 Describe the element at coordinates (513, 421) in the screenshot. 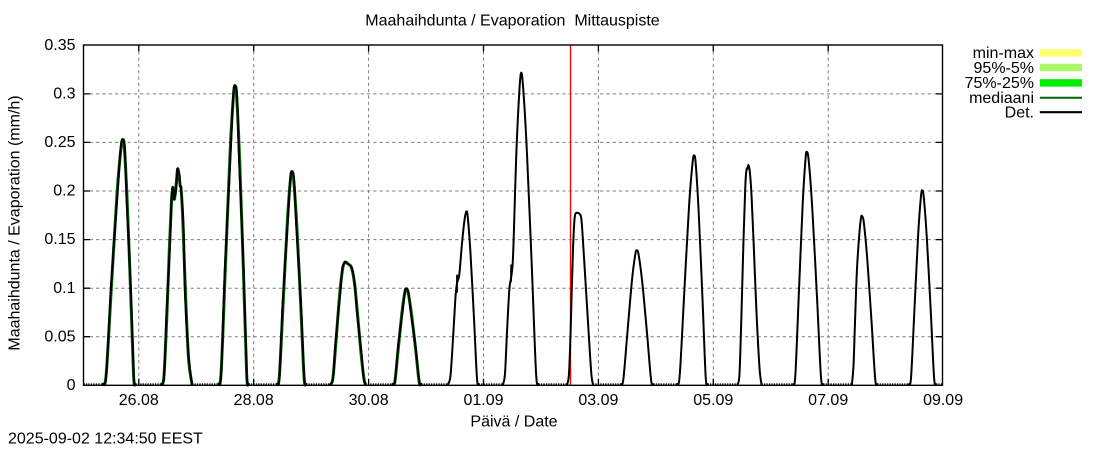

I see `svg-text: Päivä / Date` at that location.